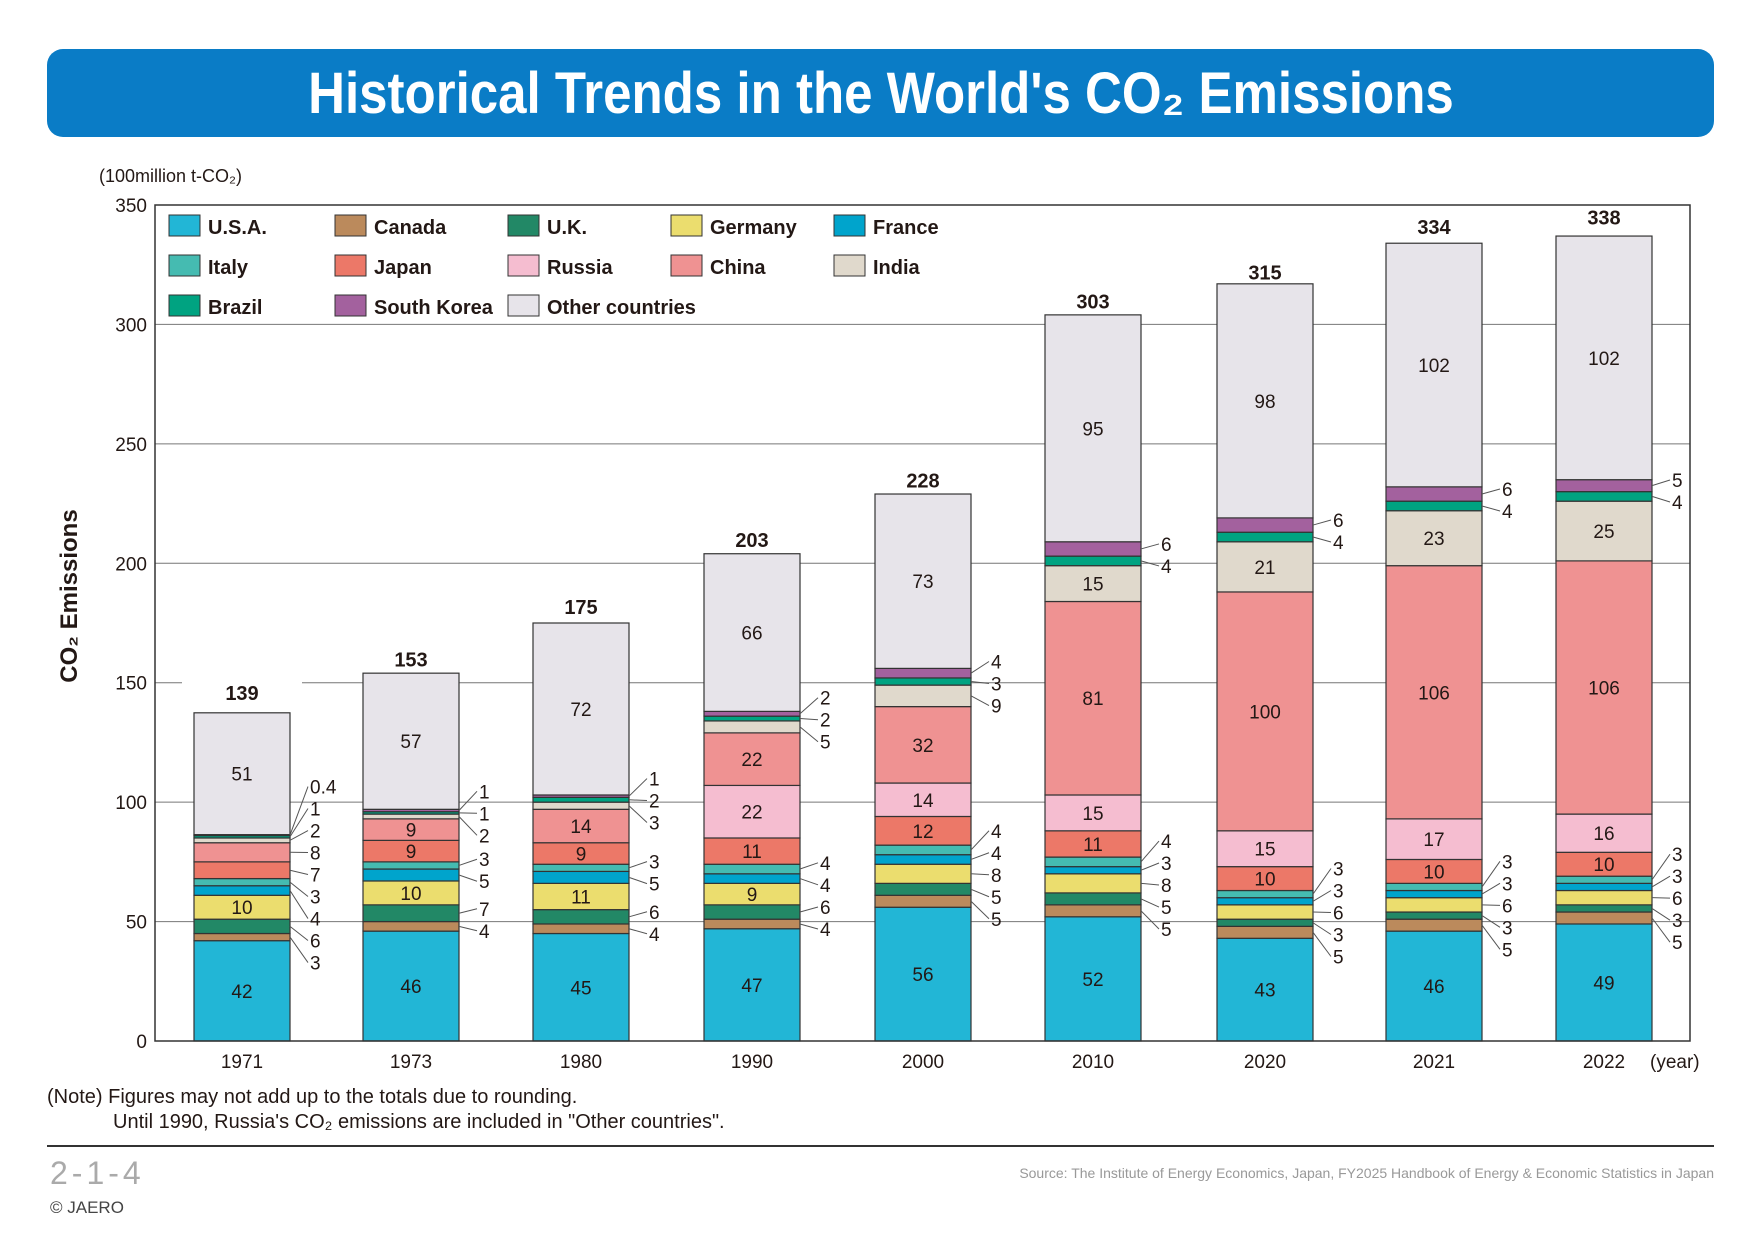  What do you see at coordinates (242, 1062) in the screenshot?
I see `x-tick-label: 1971` at bounding box center [242, 1062].